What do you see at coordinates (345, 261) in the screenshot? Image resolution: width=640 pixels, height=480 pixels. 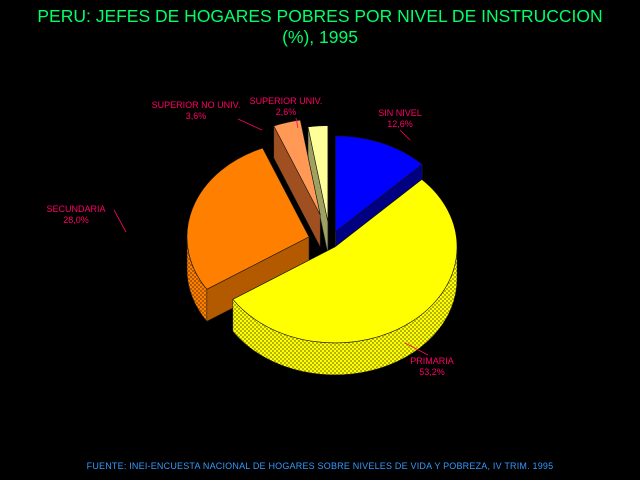 I see `slice-primaria` at bounding box center [345, 261].